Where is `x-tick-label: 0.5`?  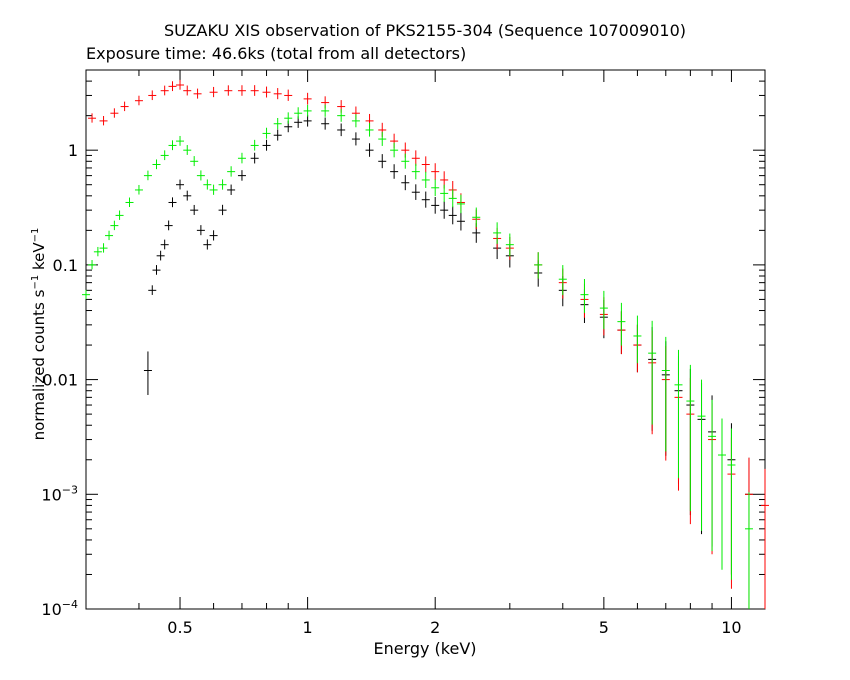 x-tick-label: 0.5 is located at coordinates (179, 627).